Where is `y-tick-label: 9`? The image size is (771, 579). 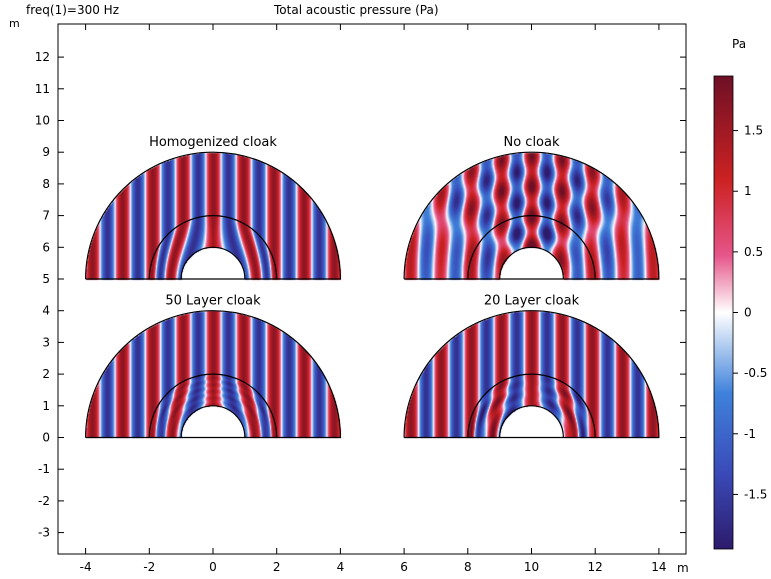 y-tick-label: 9 is located at coordinates (46, 152).